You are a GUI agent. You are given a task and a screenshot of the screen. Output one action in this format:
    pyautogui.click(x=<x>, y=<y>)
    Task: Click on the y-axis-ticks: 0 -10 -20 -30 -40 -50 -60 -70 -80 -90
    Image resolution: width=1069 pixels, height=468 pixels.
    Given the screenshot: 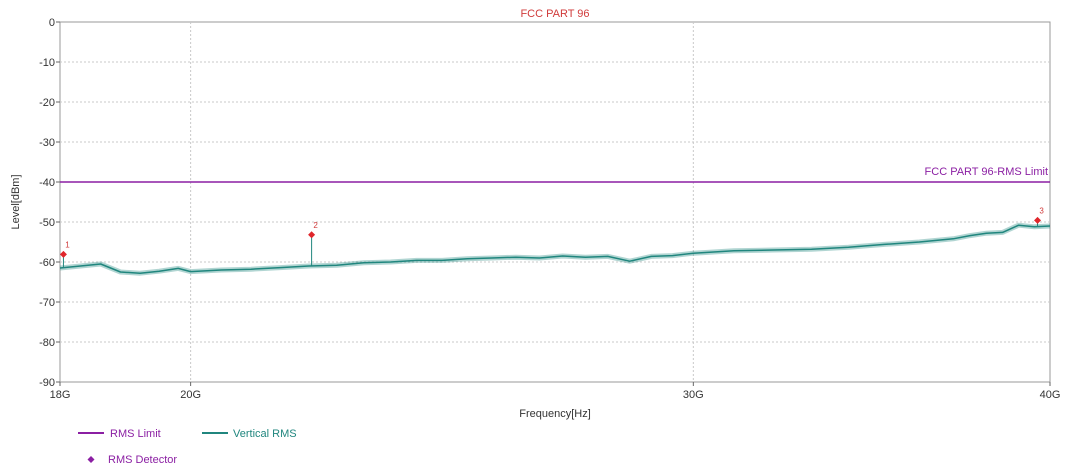 What is the action you would take?
    pyautogui.click(x=49, y=203)
    